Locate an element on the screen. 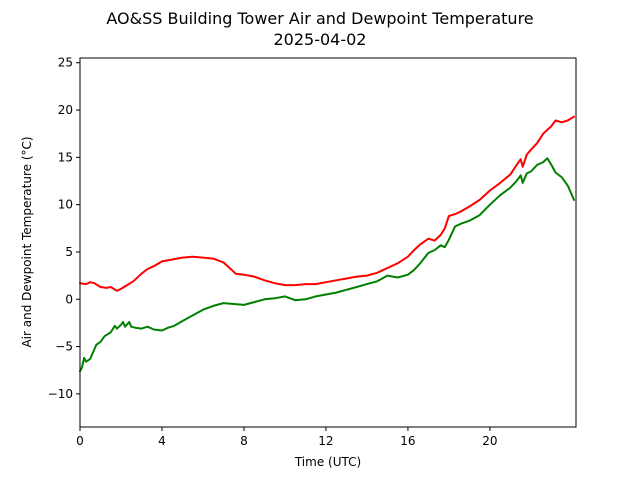 This screenshot has width=640, height=480. y-tick-label: −10 is located at coordinates (60, 394).